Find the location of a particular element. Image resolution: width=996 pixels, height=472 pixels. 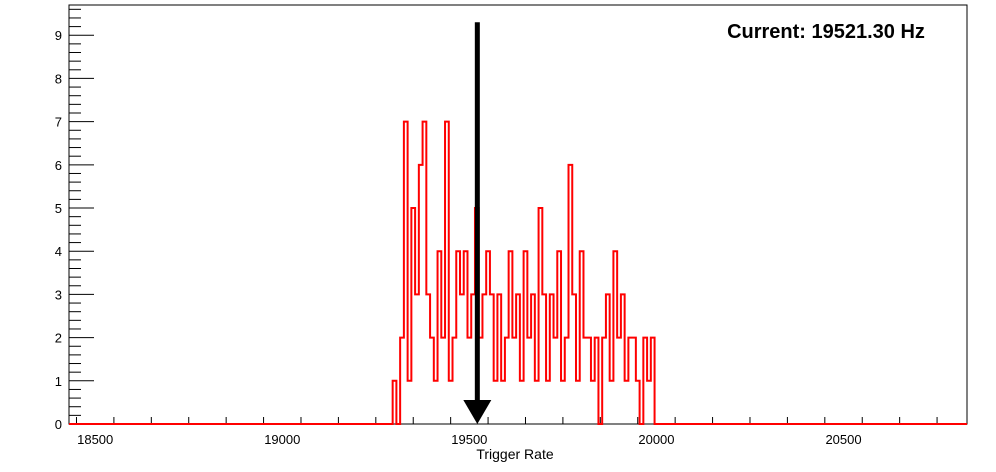

y-axis: 0 1 2 3 4 5 6 7 8 9 is located at coordinates (74, 220).